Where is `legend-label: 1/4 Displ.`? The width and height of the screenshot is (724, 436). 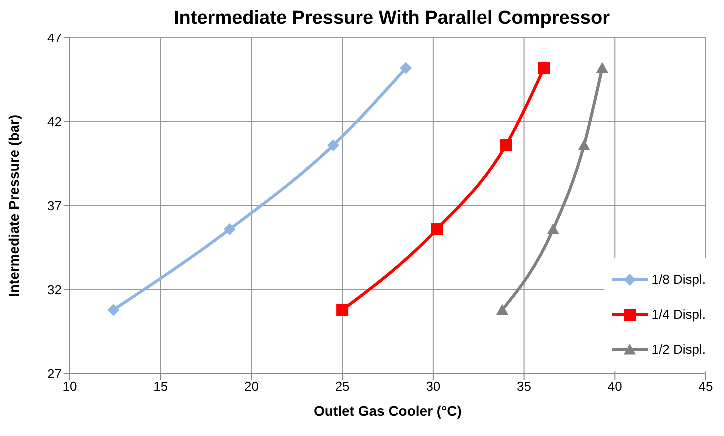 legend-label: 1/4 Displ. is located at coordinates (679, 314).